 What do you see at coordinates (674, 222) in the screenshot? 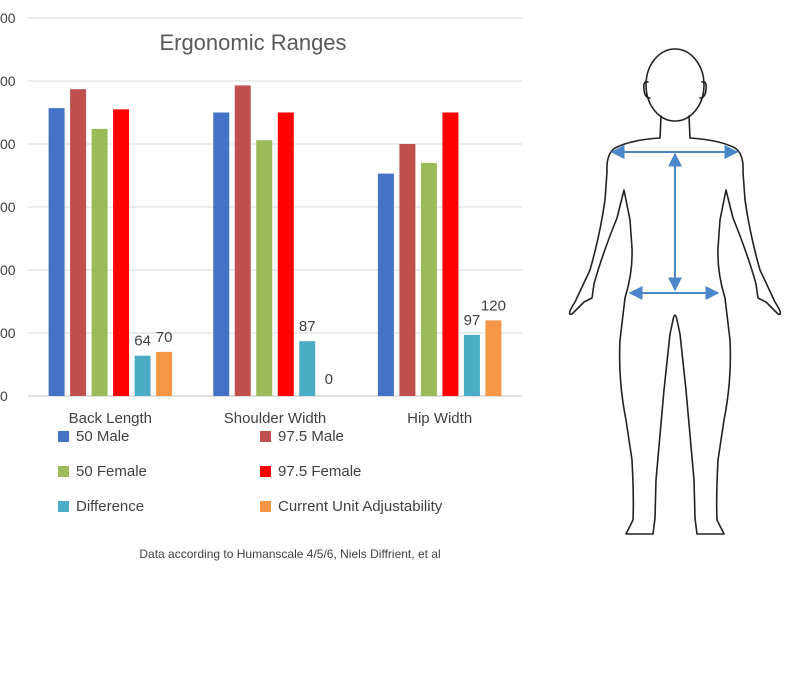
I see `measurement-arrows` at bounding box center [674, 222].